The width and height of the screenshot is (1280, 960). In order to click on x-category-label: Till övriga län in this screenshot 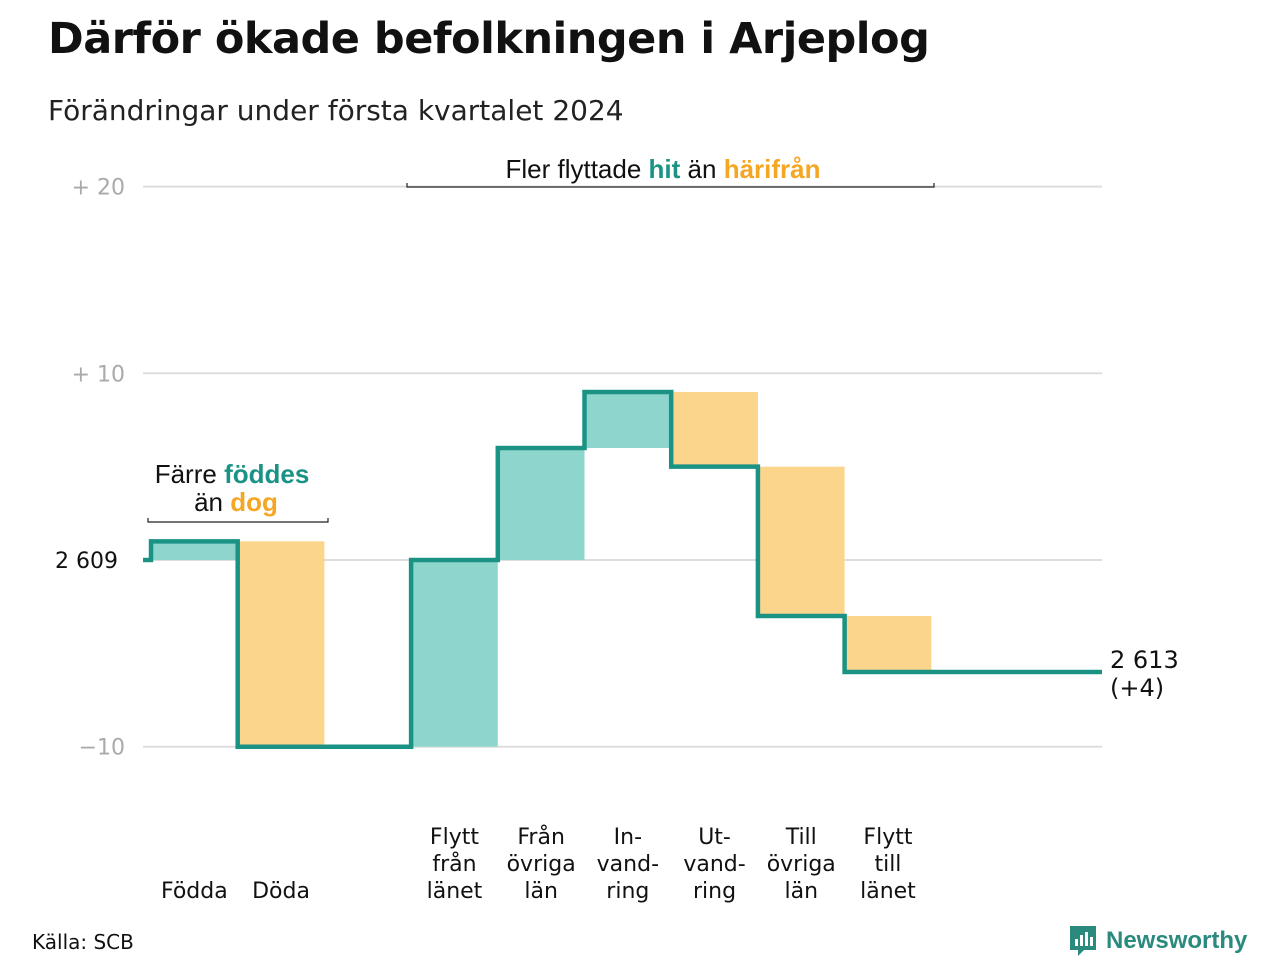, I will do `click(801, 864)`.